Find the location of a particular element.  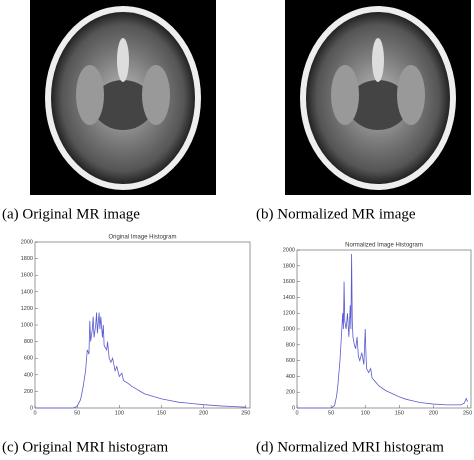

chart-caption: (c) Original MRI histogram is located at coordinates (85, 447).